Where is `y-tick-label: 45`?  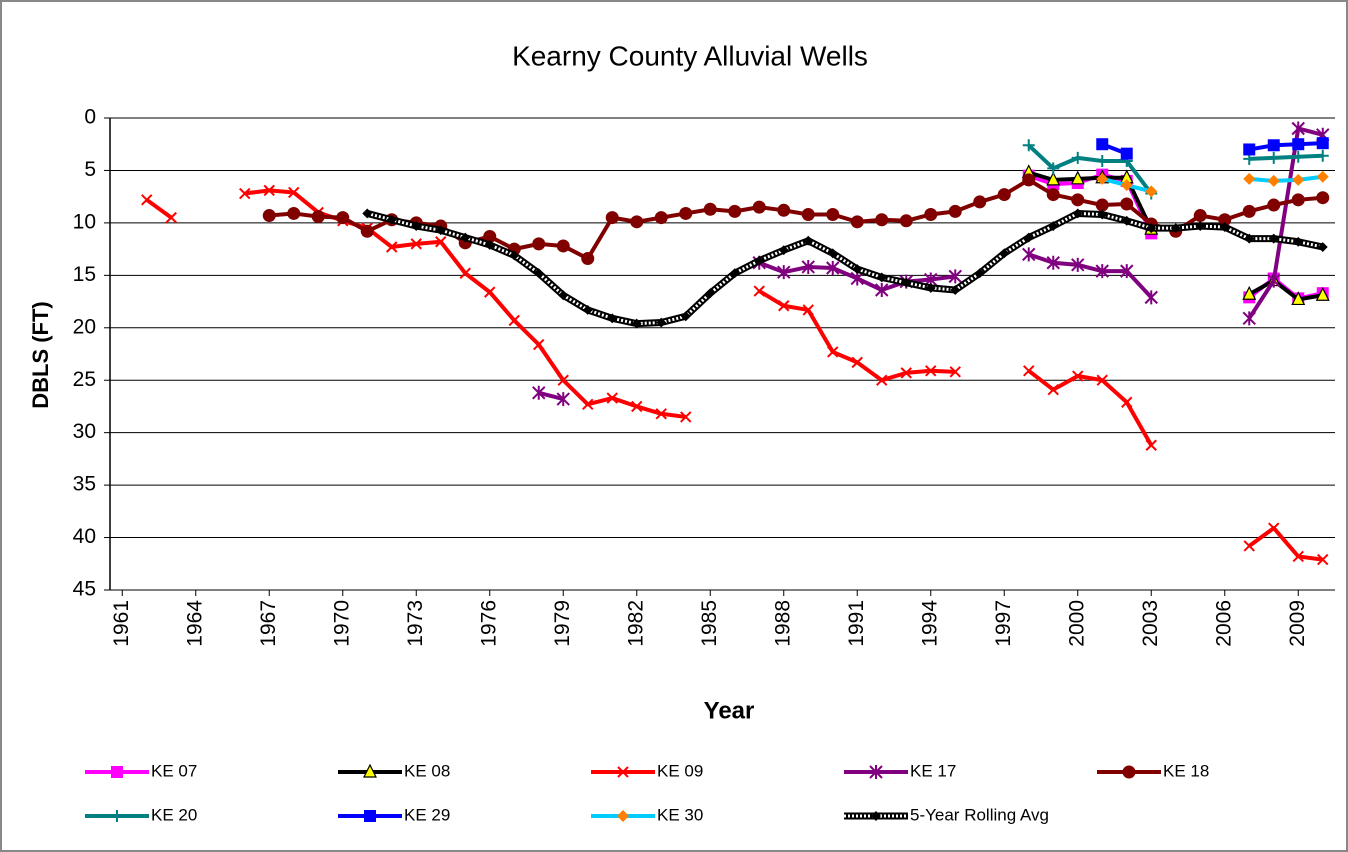
y-tick-label: 45 is located at coordinates (84, 589).